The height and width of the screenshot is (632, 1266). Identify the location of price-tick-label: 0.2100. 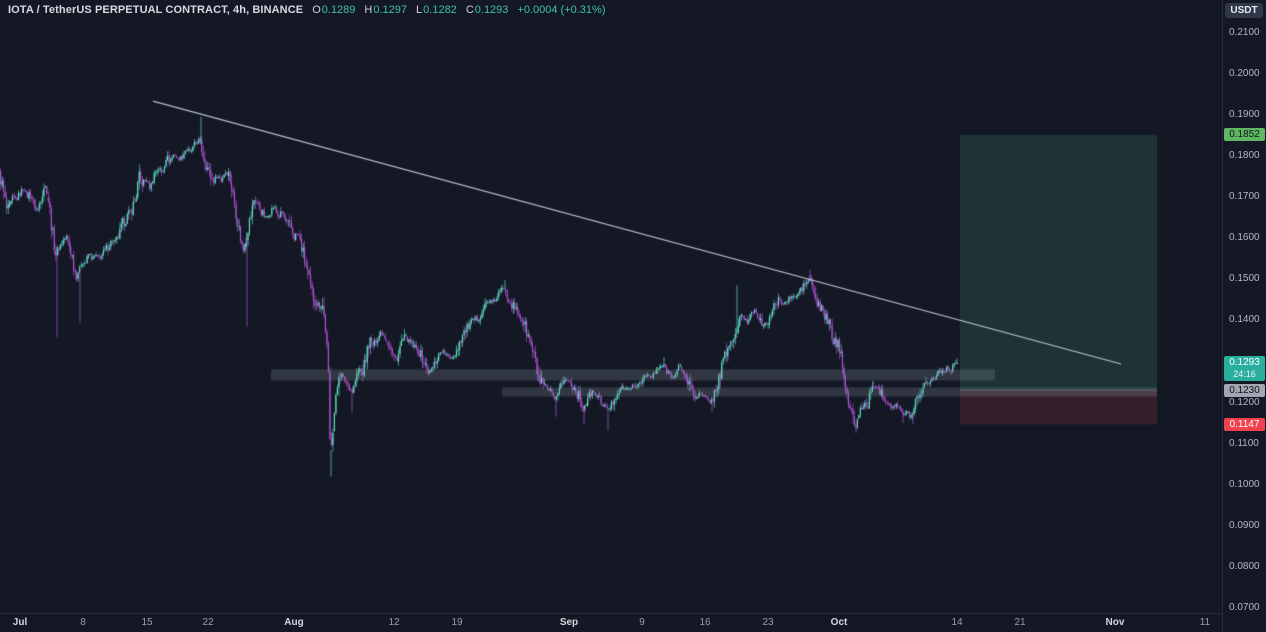
(1244, 32).